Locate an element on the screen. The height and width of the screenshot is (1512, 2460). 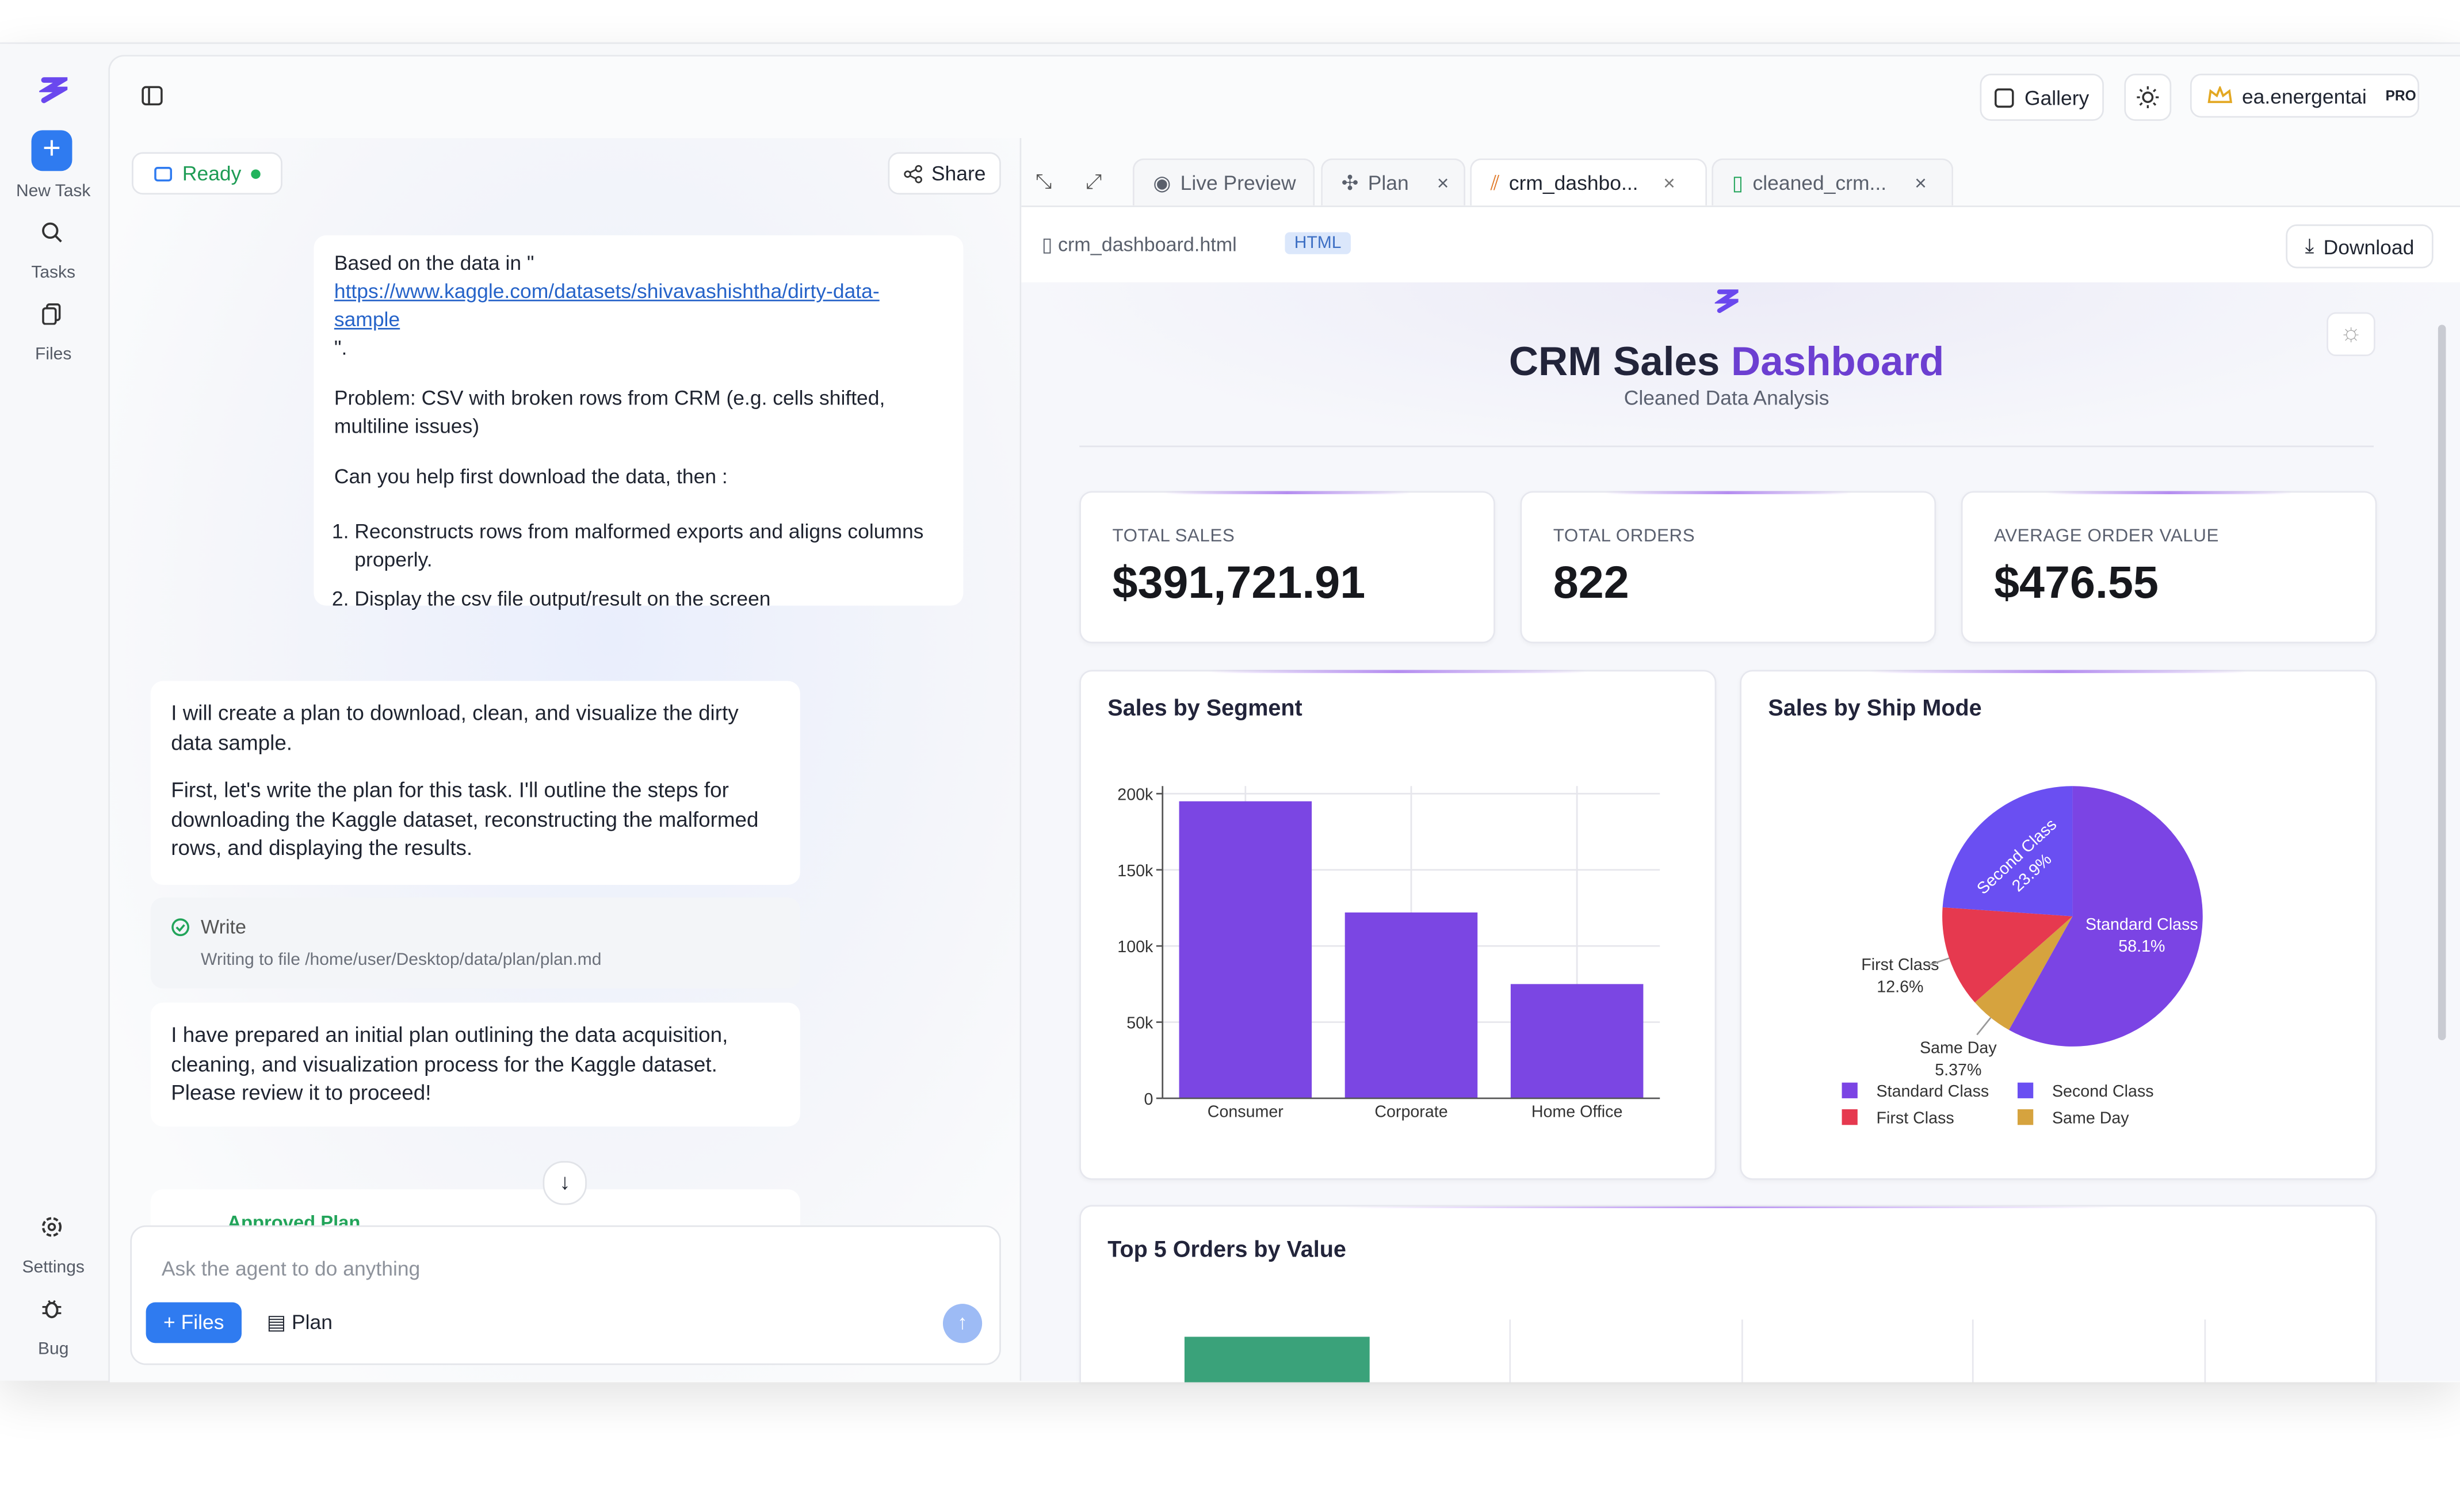
plan-button: ▤ Plan is located at coordinates (299, 1322).